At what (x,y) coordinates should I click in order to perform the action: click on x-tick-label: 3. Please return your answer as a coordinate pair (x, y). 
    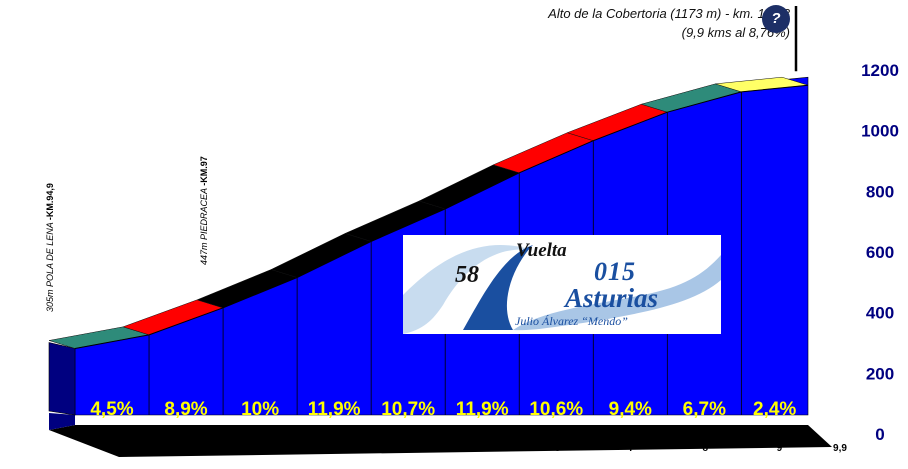
    Looking at the image, I should click on (335, 448).